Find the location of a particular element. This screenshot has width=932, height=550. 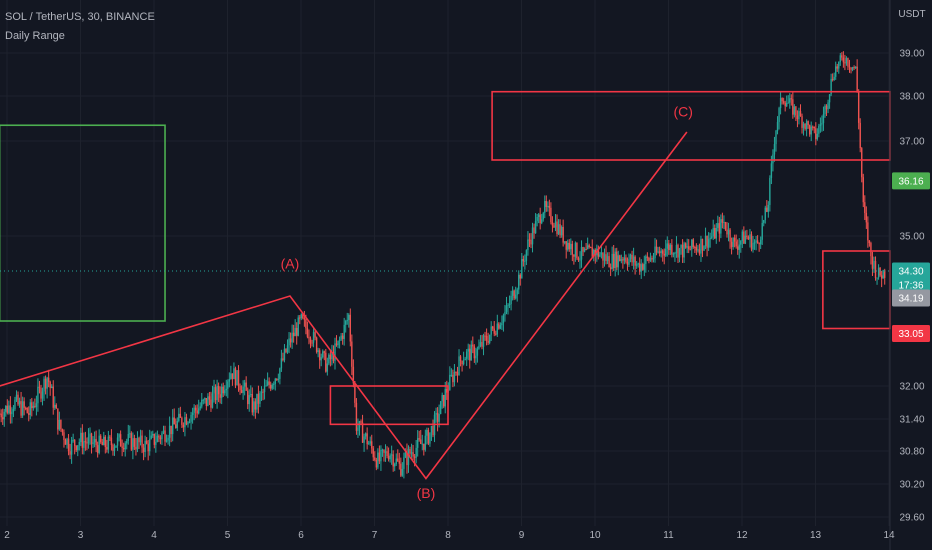

time-tick-label: 2 is located at coordinates (7, 535).